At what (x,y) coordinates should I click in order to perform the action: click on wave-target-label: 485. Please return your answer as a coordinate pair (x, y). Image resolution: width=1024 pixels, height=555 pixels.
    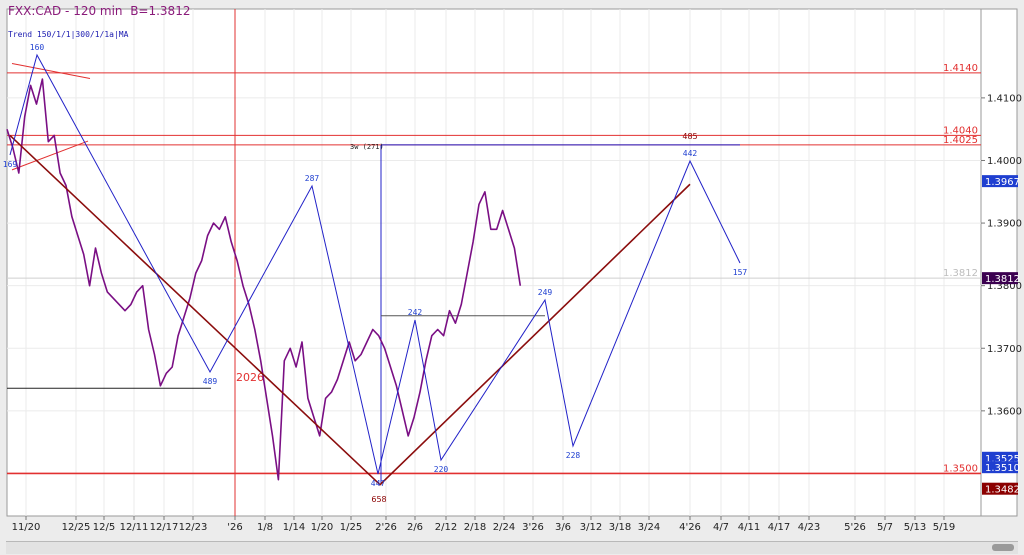
    Looking at the image, I should click on (689, 136).